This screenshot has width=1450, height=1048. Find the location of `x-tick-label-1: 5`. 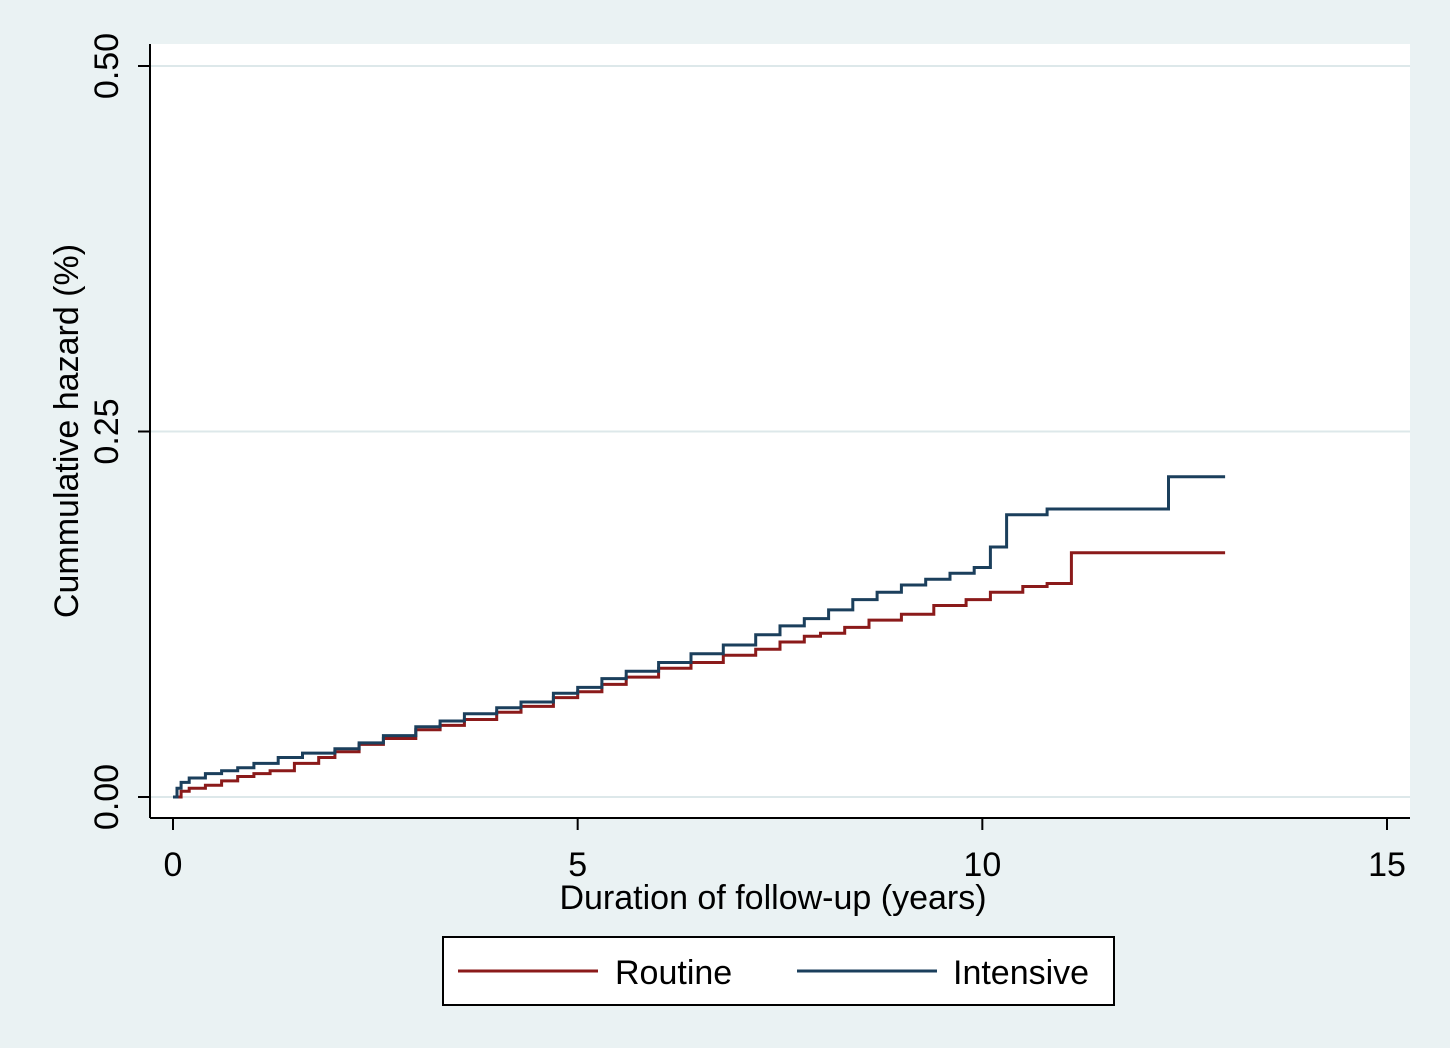

x-tick-label-1: 5 is located at coordinates (577, 865).